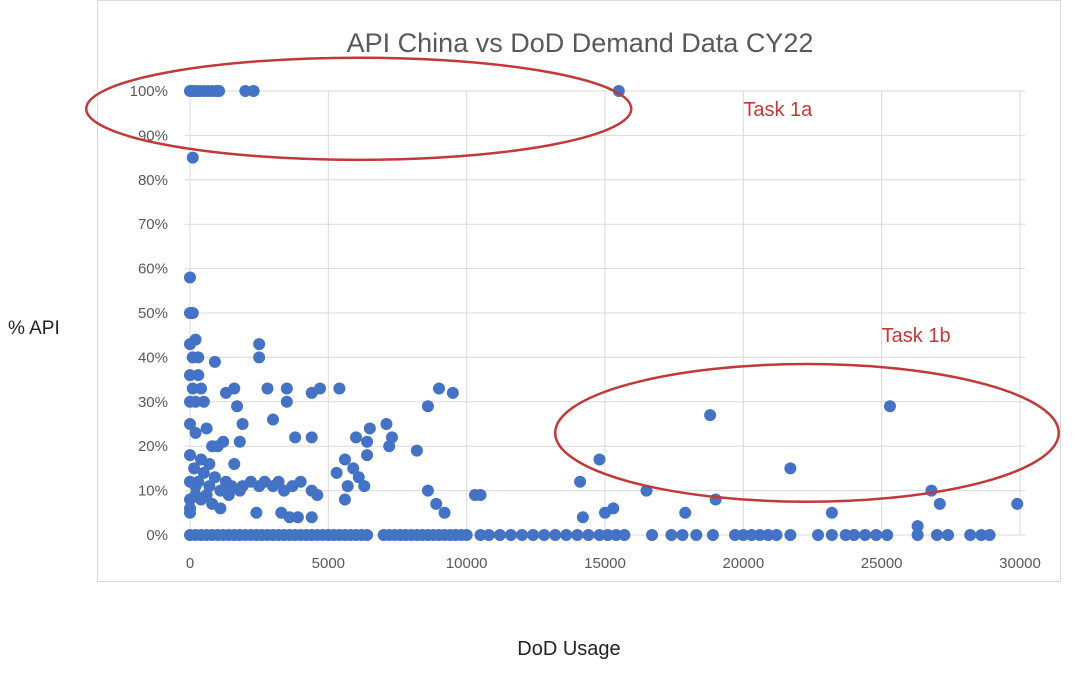 This screenshot has width=1080, height=685. I want to click on annotations: Task 1a Task 1b, so click(846, 223).